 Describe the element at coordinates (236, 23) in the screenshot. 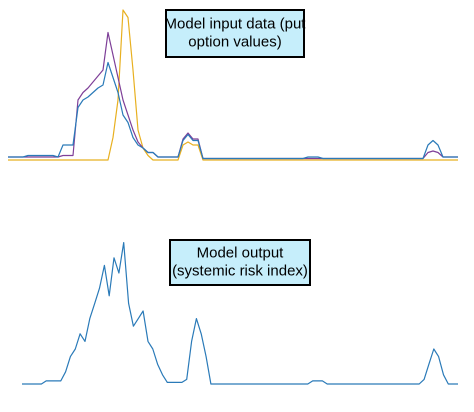

I see `annotation-text: Model input data (put` at that location.